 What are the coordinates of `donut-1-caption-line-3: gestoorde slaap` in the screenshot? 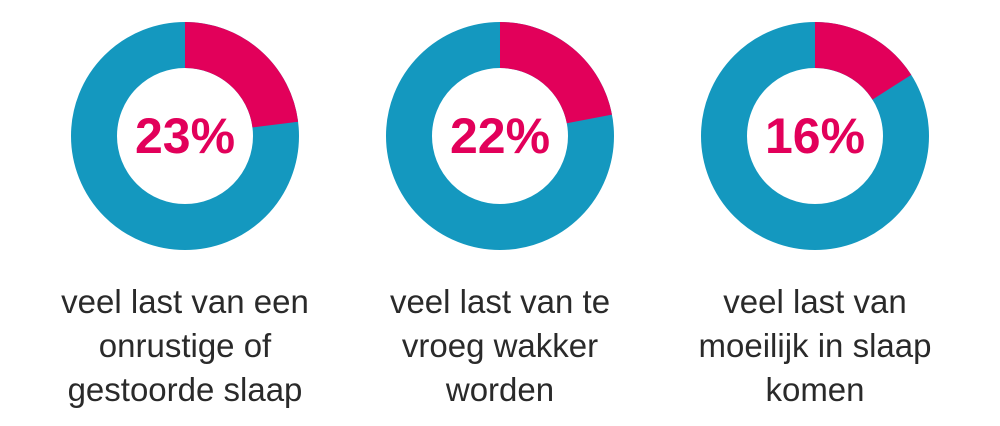 It's located at (185, 389).